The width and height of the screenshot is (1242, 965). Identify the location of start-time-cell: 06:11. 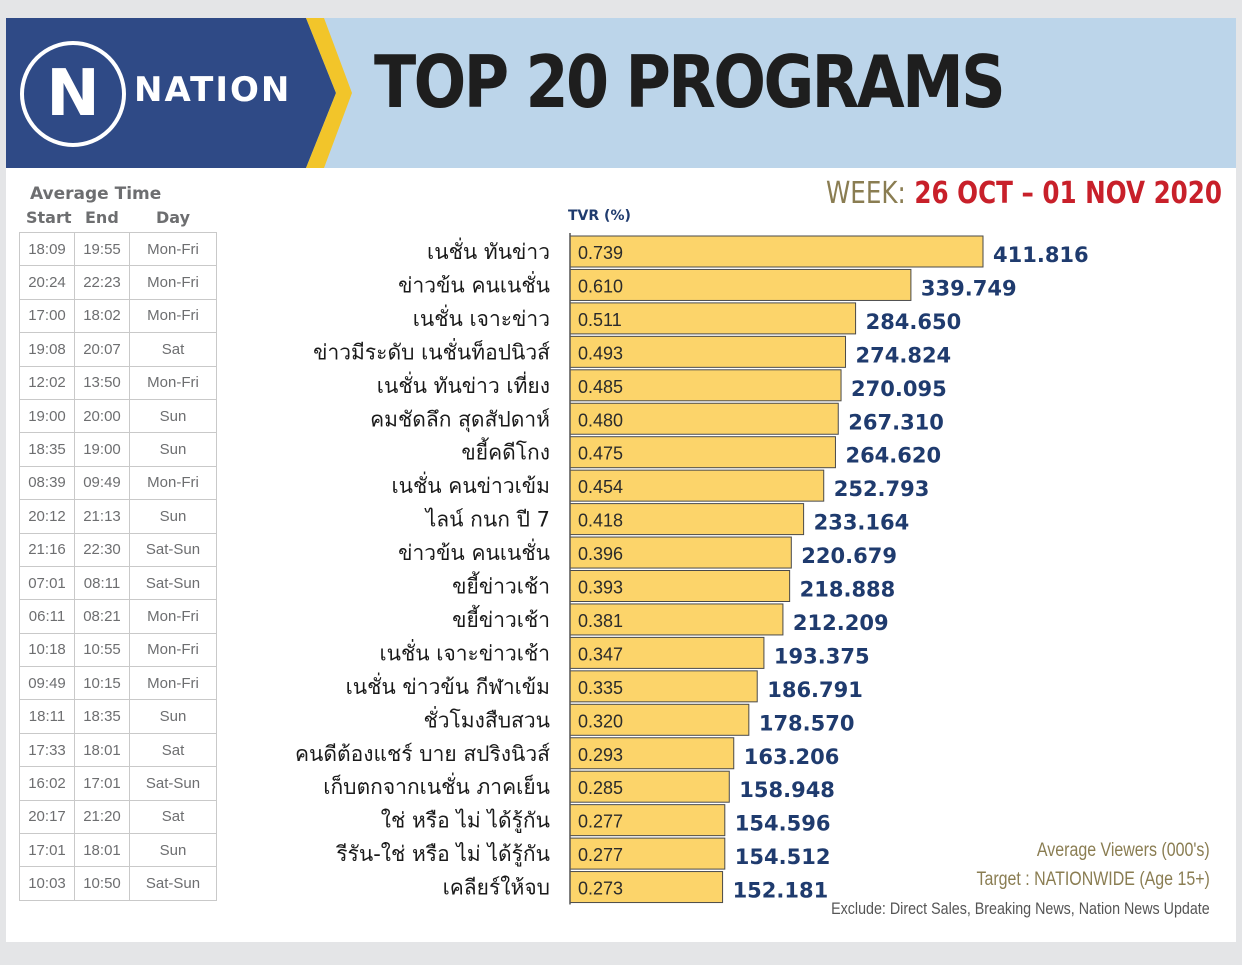
(47, 616).